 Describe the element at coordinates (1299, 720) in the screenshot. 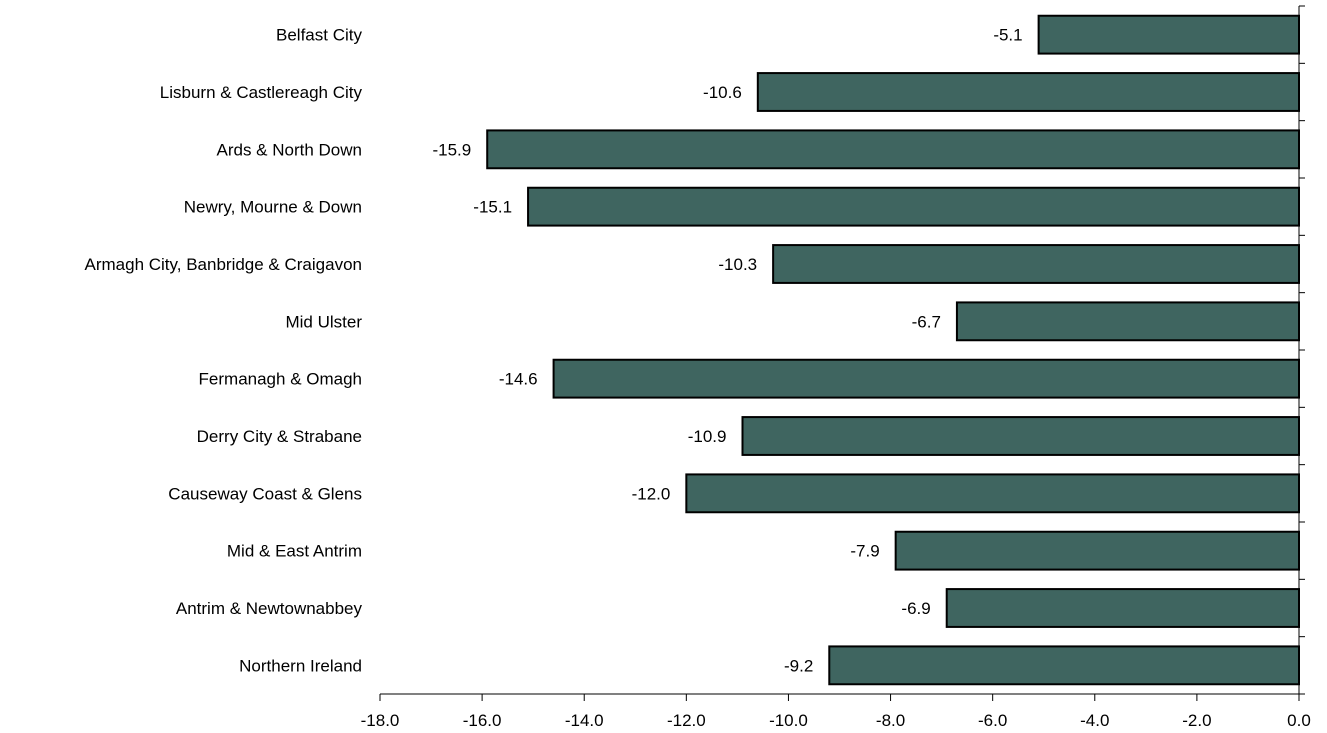

I see `x-tick-label: 0.0` at that location.